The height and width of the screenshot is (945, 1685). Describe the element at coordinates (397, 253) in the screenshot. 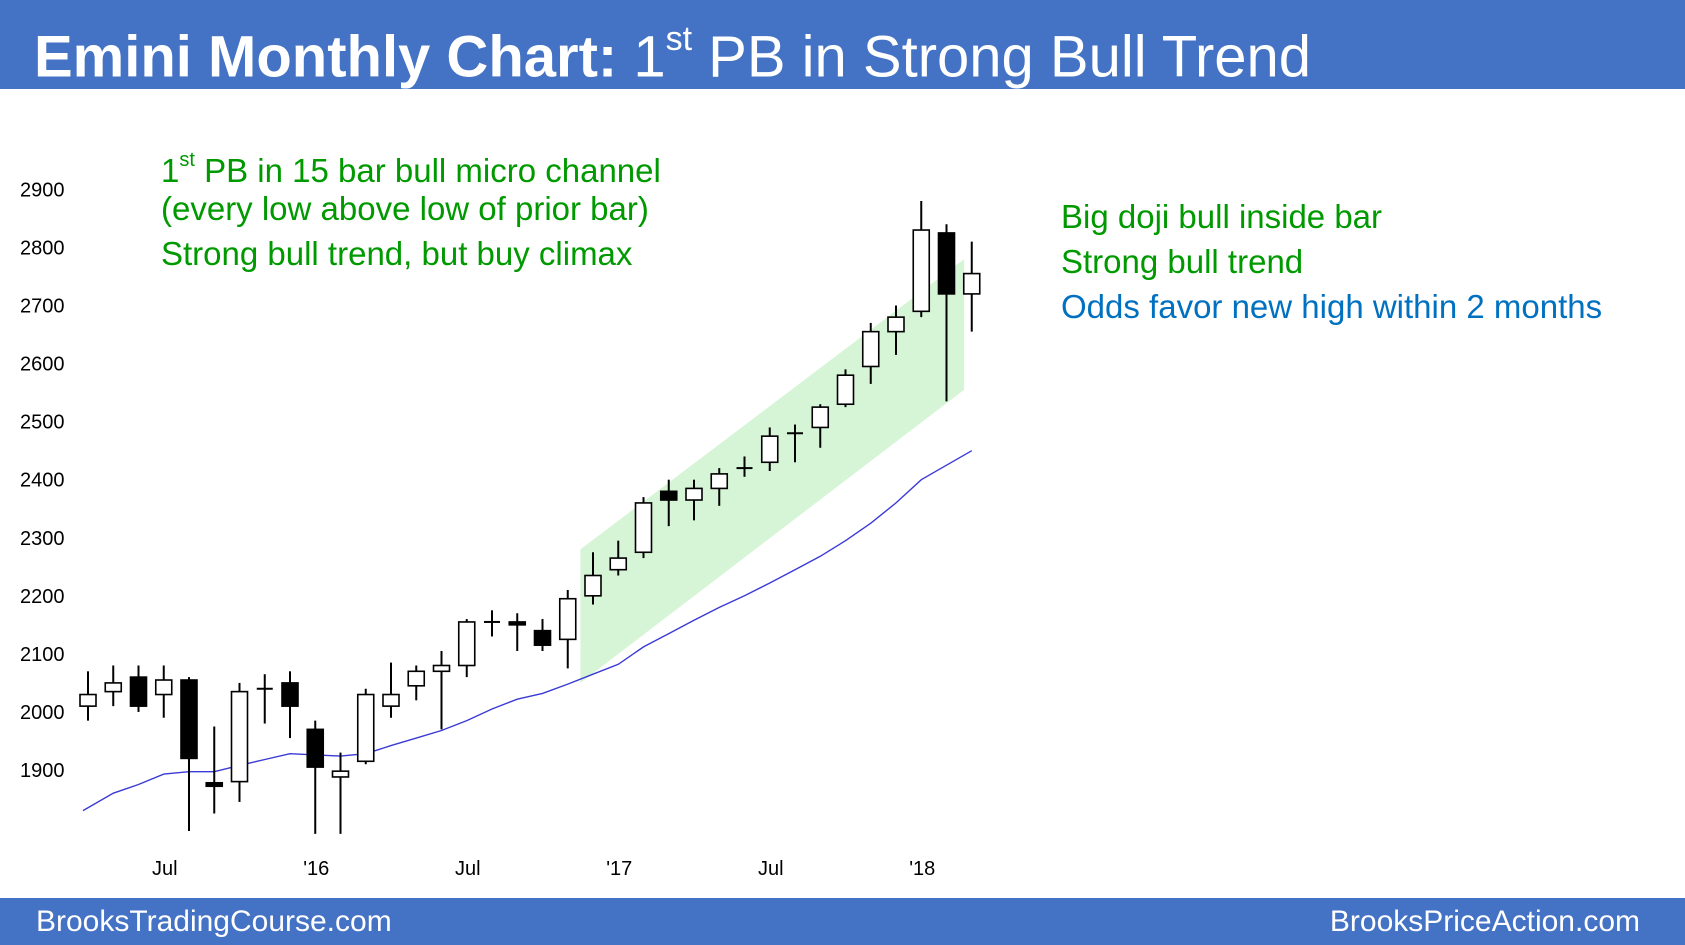

I see `annotation-left-line3: Strong bull trend, but buy climax` at that location.